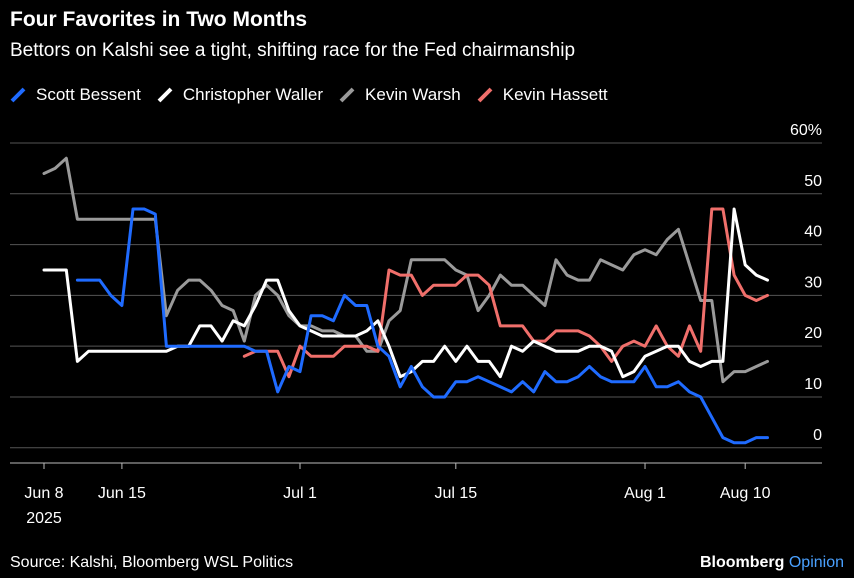 Image resolution: width=854 pixels, height=578 pixels. Describe the element at coordinates (813, 232) in the screenshot. I see `y-tick-label: 40` at that location.